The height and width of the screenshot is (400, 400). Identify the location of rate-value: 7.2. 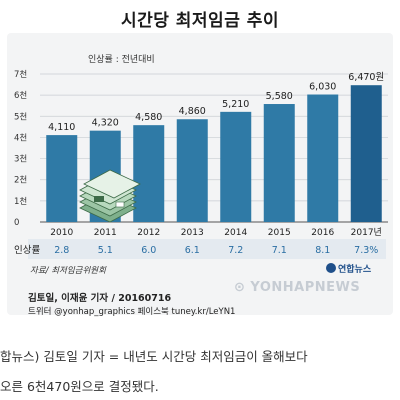
(235, 250).